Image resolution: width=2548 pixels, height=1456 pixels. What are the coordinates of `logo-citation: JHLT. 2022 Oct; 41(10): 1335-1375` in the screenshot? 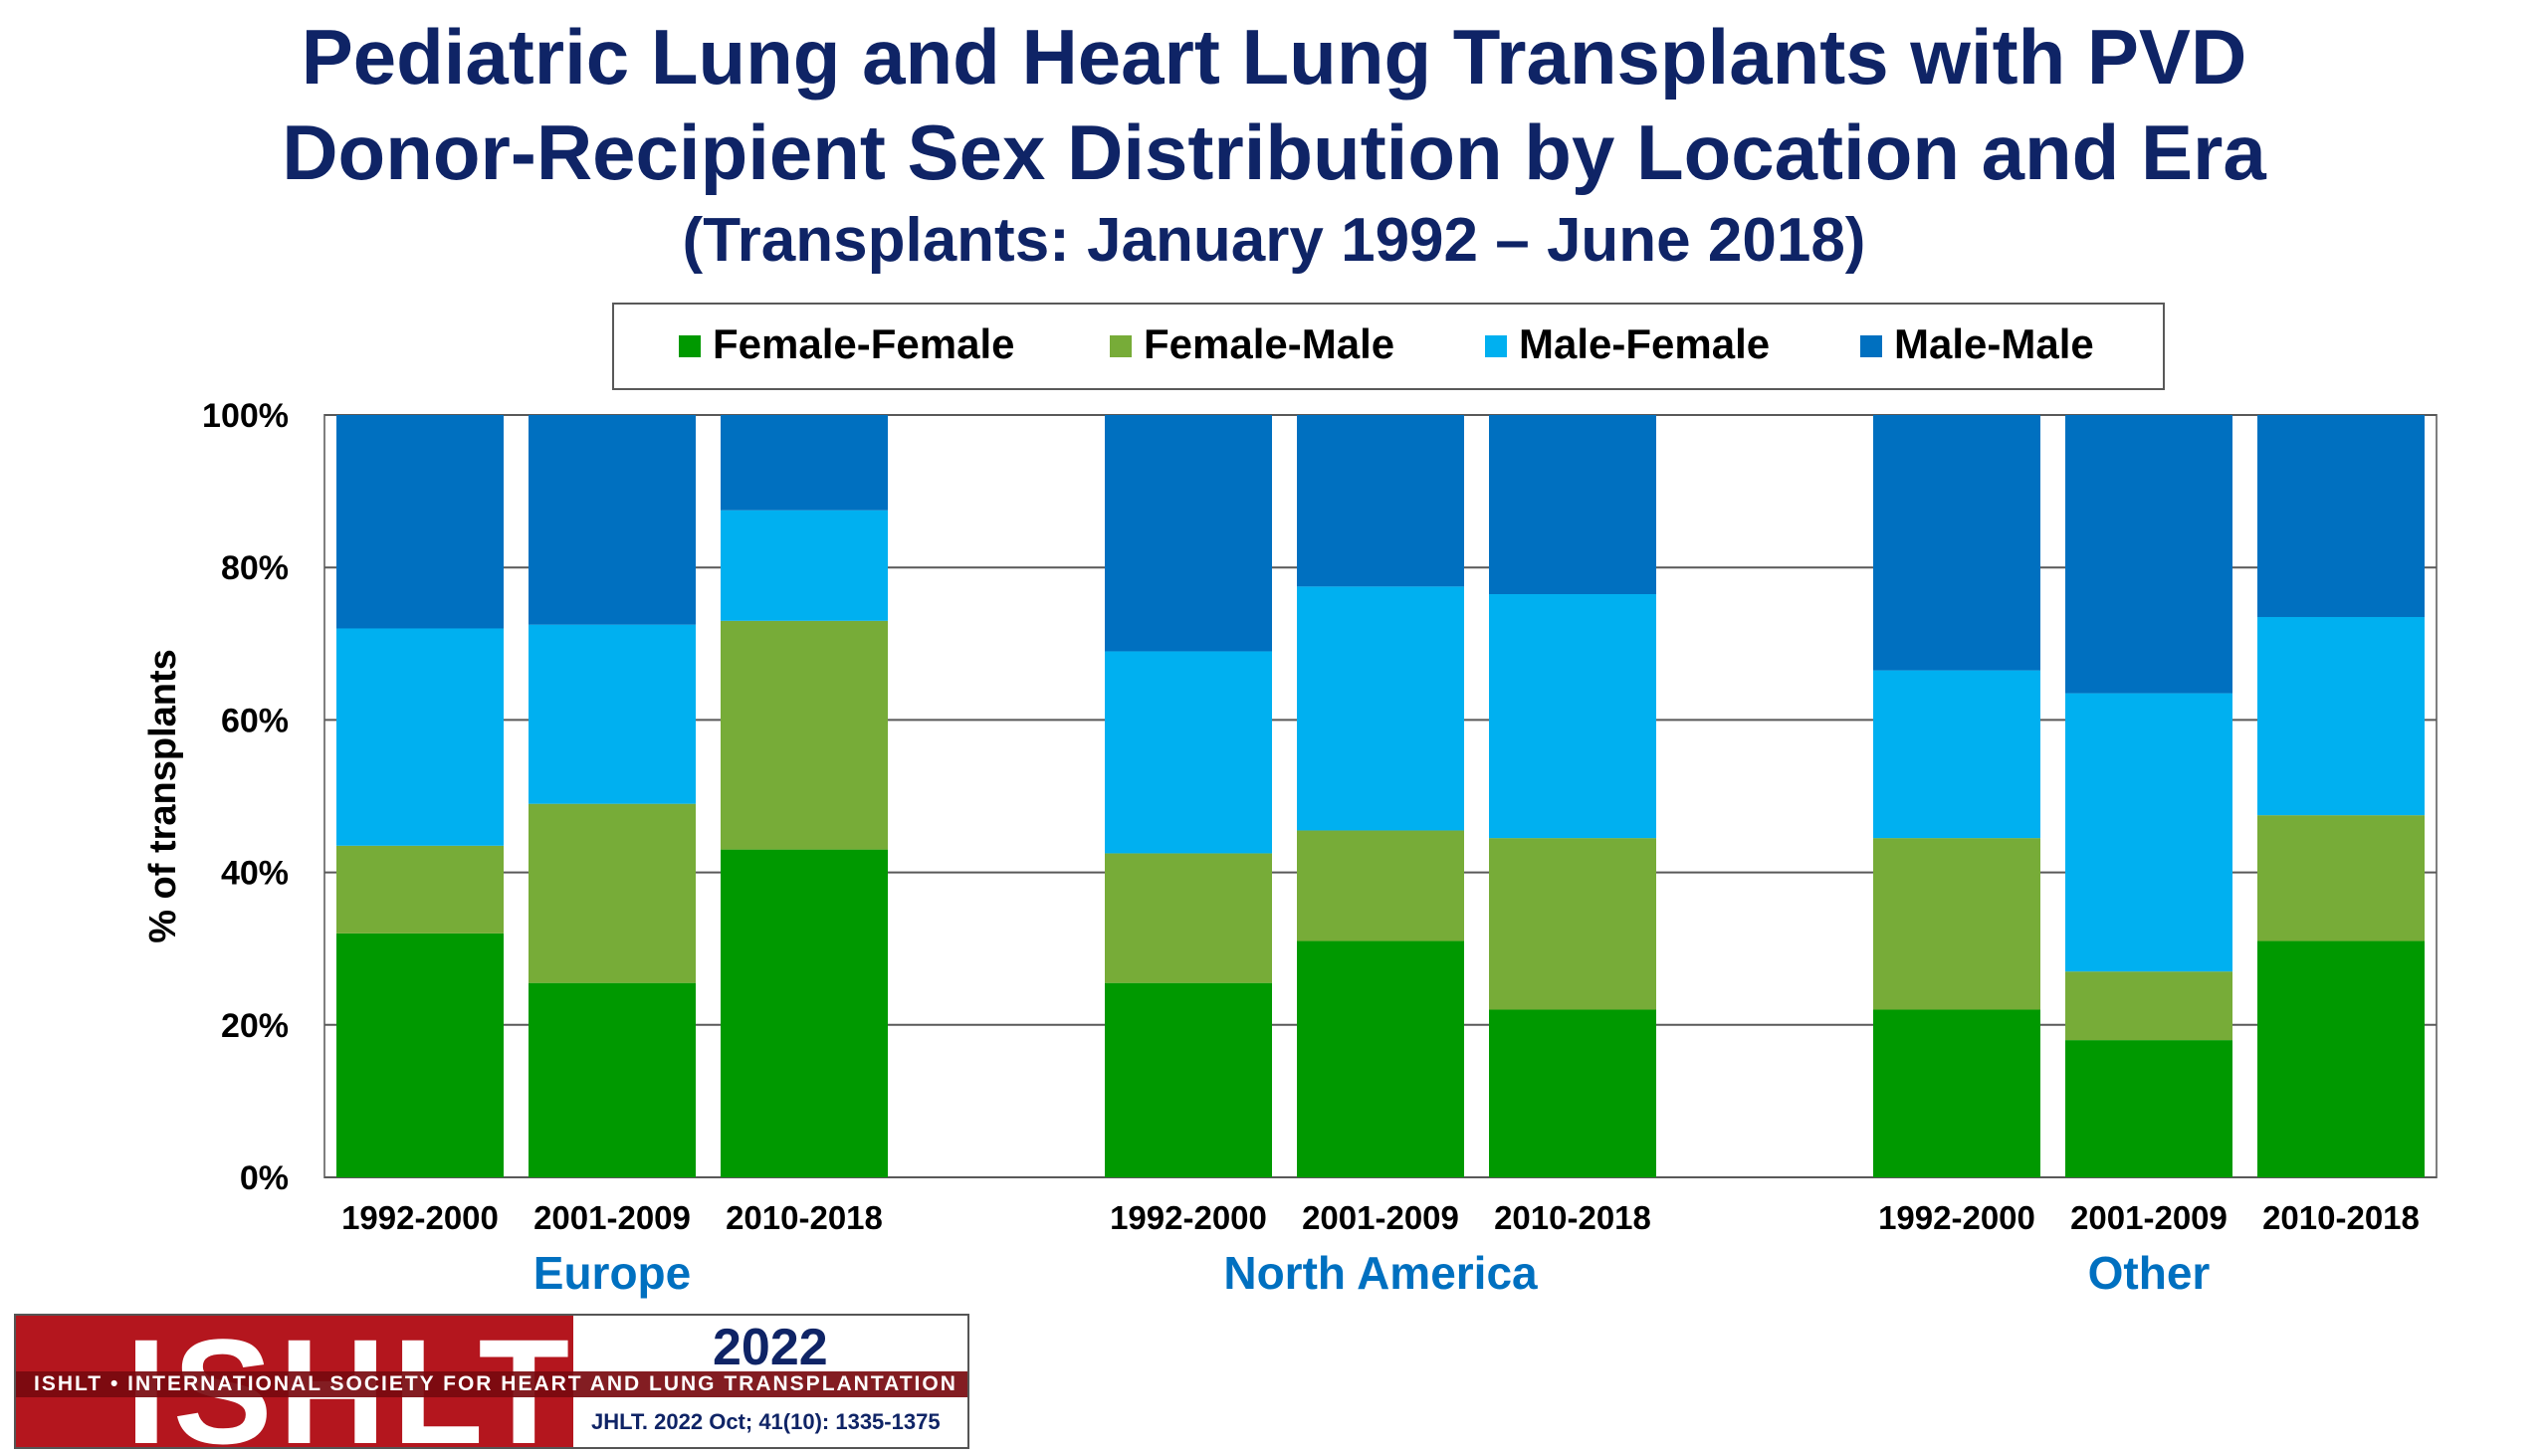 It's located at (766, 1421).